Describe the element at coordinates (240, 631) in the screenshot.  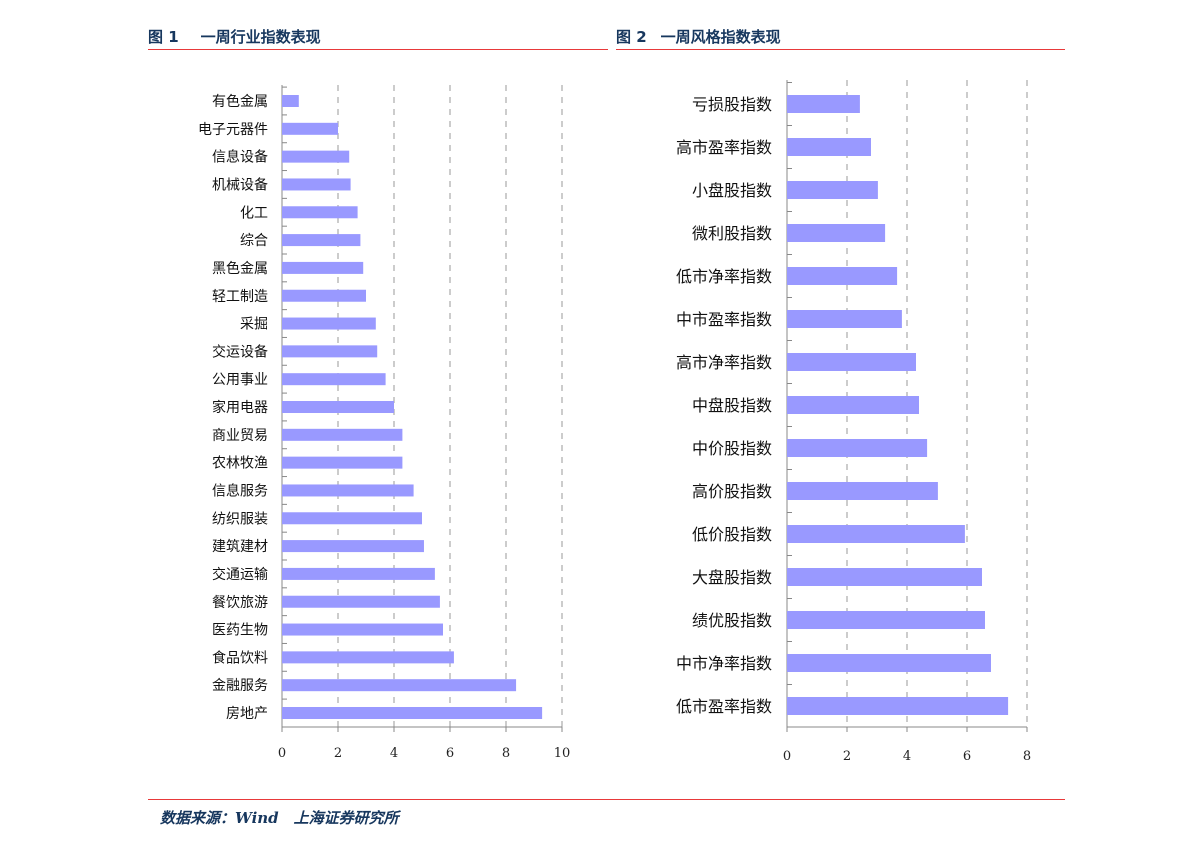
I see `category-label: 医药生物` at that location.